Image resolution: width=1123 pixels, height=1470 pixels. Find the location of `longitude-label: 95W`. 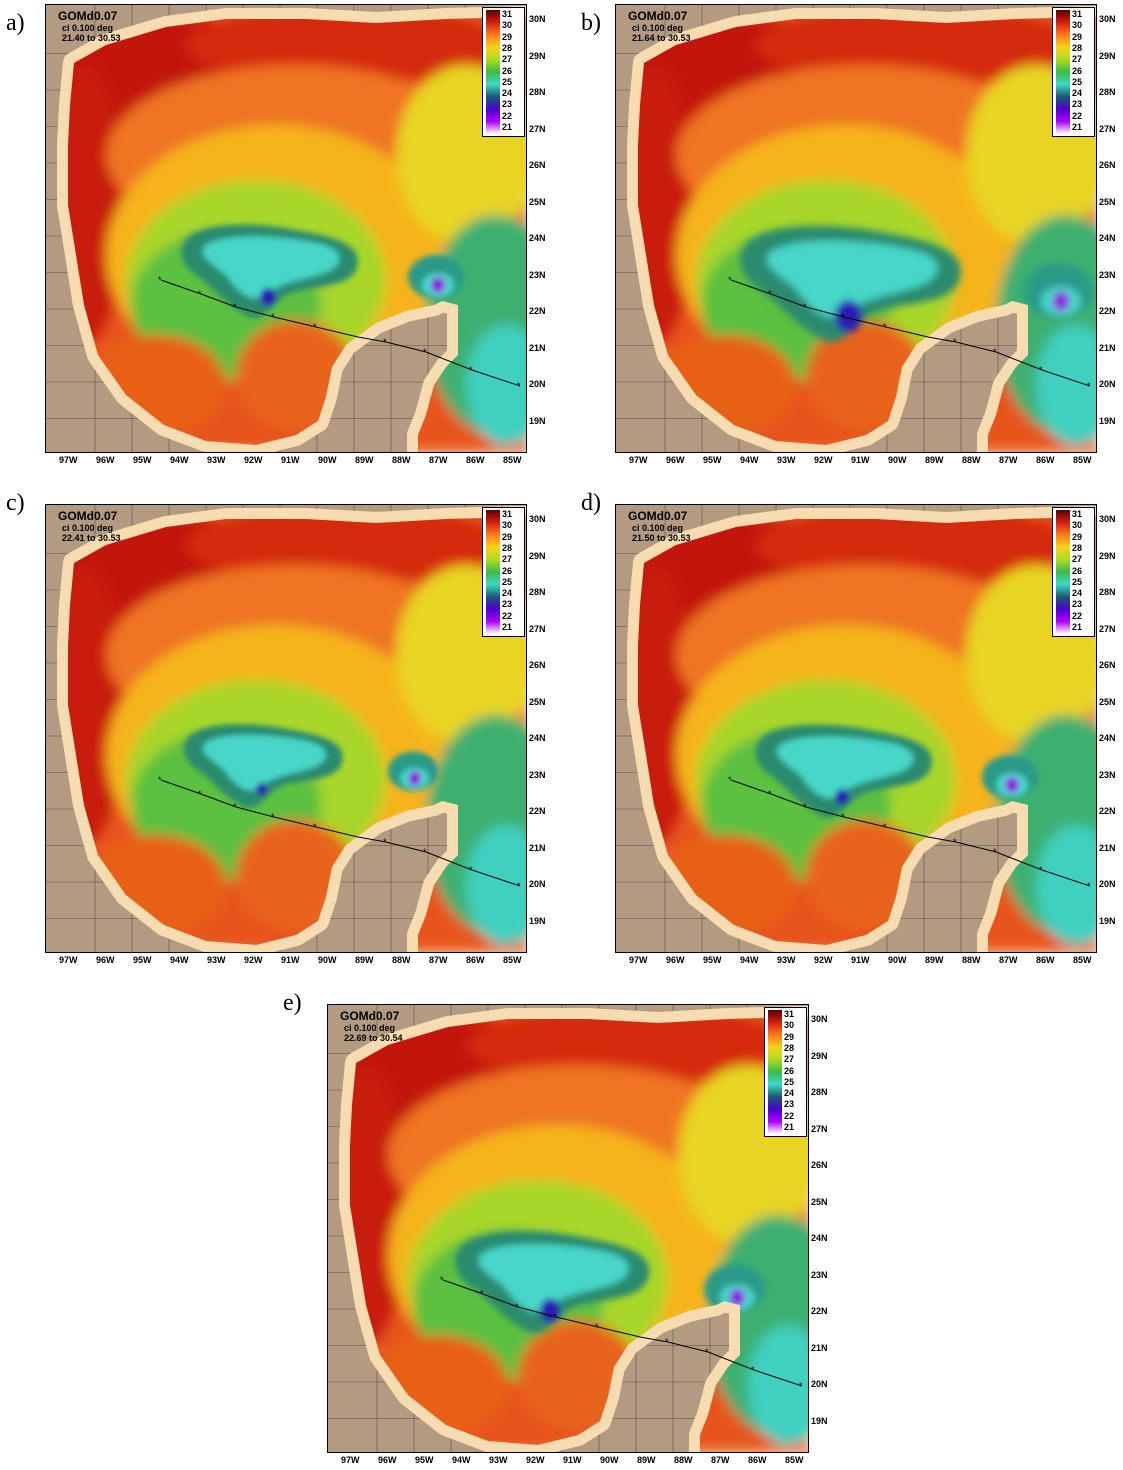

longitude-label: 95W is located at coordinates (712, 960).